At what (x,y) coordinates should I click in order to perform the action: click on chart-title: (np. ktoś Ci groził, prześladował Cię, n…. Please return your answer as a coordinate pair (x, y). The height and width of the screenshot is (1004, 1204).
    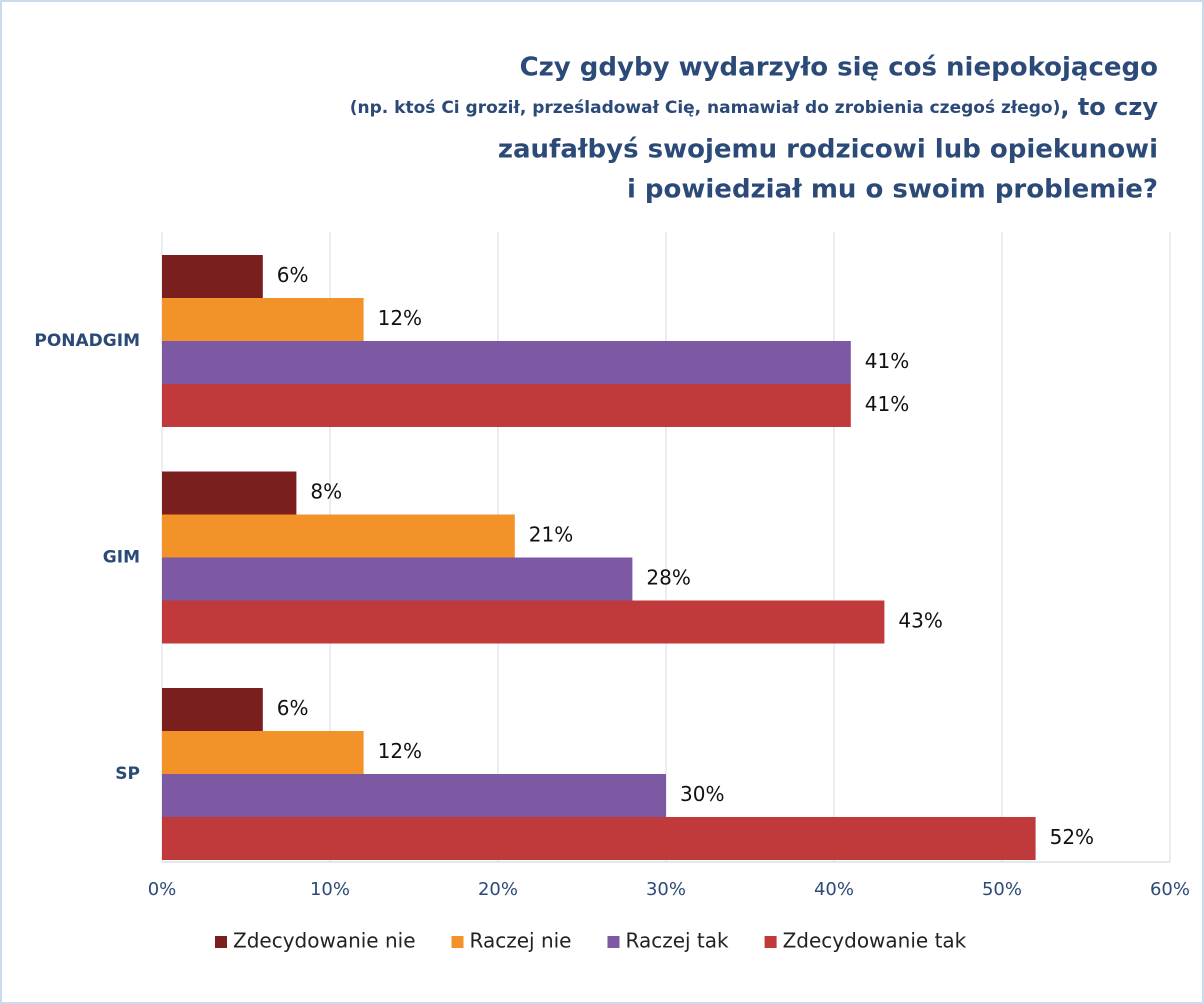
    Looking at the image, I should click on (754, 107).